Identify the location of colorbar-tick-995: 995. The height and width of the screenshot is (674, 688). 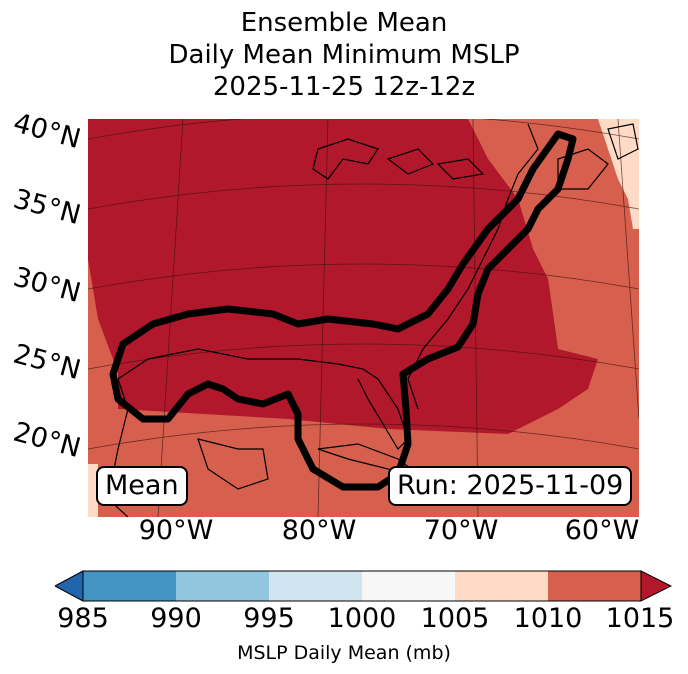
(269, 618).